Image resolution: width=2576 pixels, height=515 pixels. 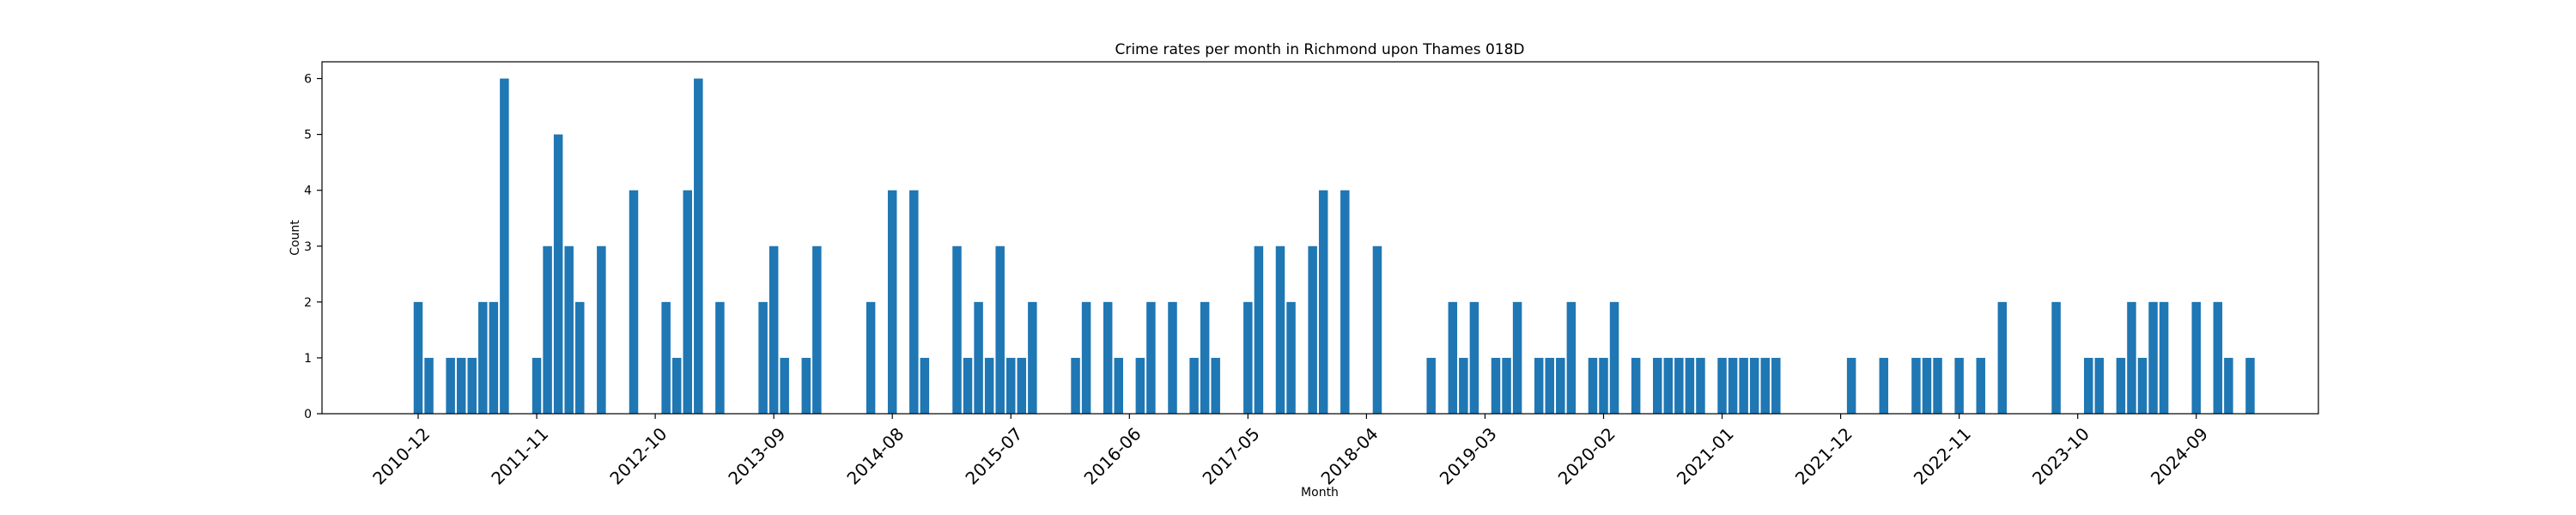 What do you see at coordinates (308, 303) in the screenshot?
I see `y-tick-label: 2` at bounding box center [308, 303].